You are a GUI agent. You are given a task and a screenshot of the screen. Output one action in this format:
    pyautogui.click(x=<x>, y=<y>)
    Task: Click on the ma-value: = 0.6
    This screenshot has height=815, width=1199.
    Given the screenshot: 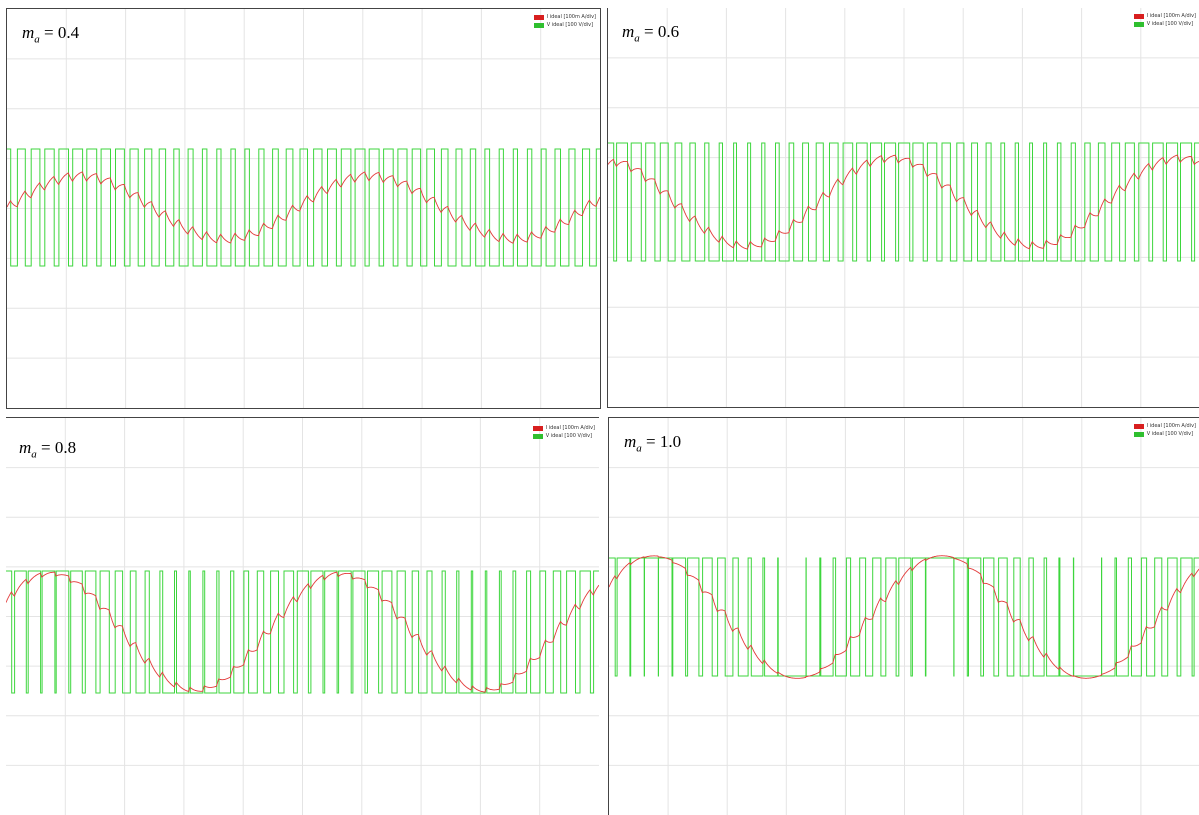 What is the action you would take?
    pyautogui.click(x=662, y=31)
    